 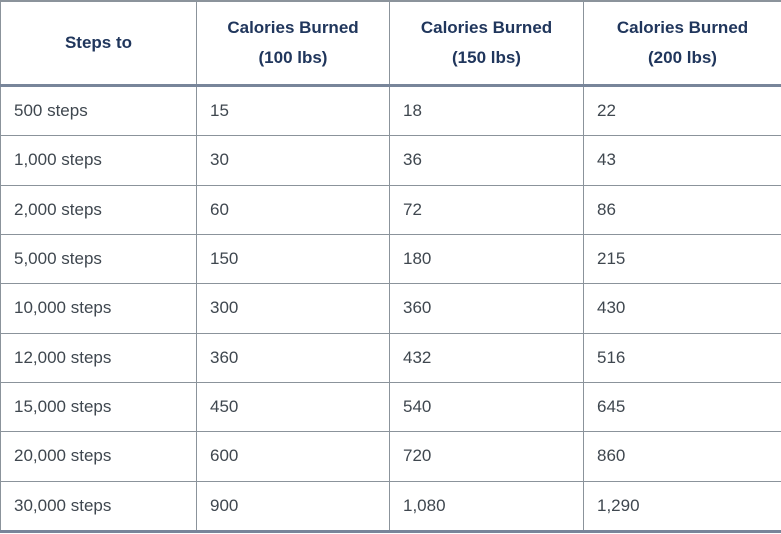 I want to click on steps-cell: 1,000 steps, so click(x=98, y=160).